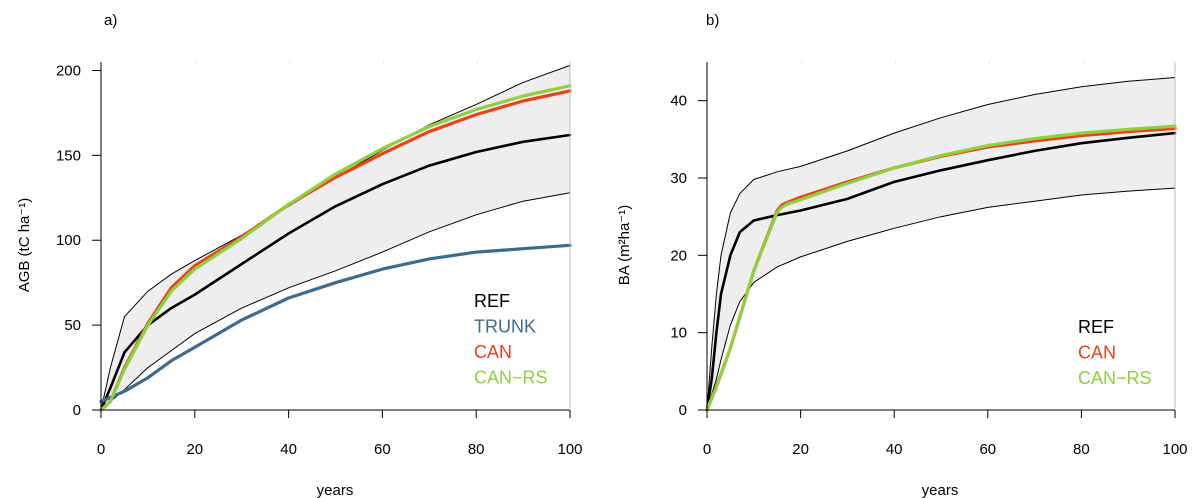 The width and height of the screenshot is (1195, 498). What do you see at coordinates (678, 333) in the screenshot?
I see `y-tick-label: 10` at bounding box center [678, 333].